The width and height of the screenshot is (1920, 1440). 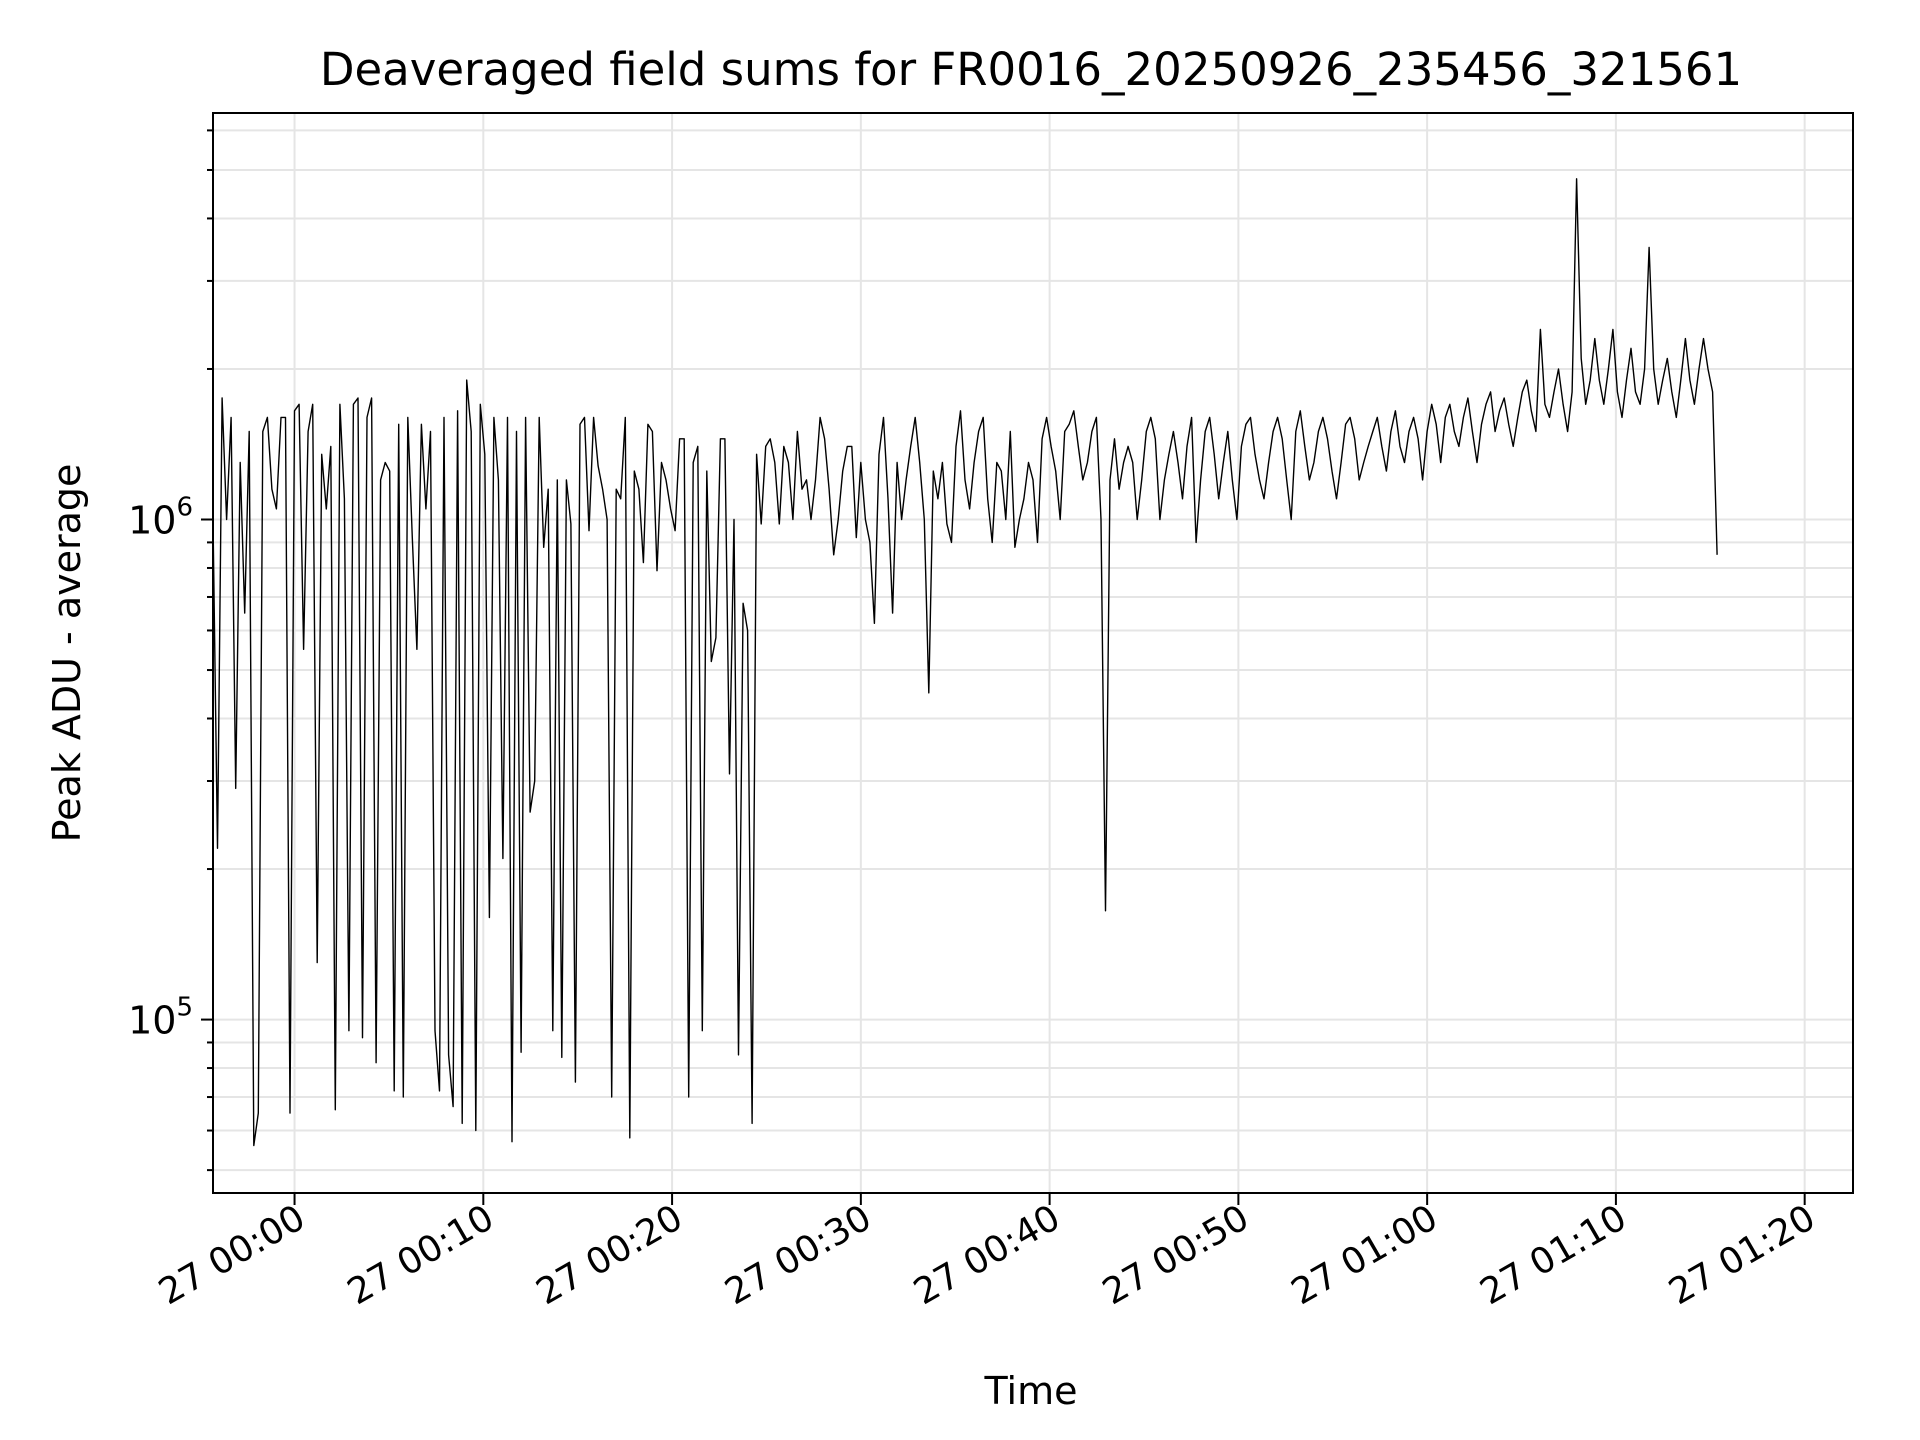 What do you see at coordinates (184, 508) in the screenshot?
I see `y-tick-label-exponent: 6` at bounding box center [184, 508].